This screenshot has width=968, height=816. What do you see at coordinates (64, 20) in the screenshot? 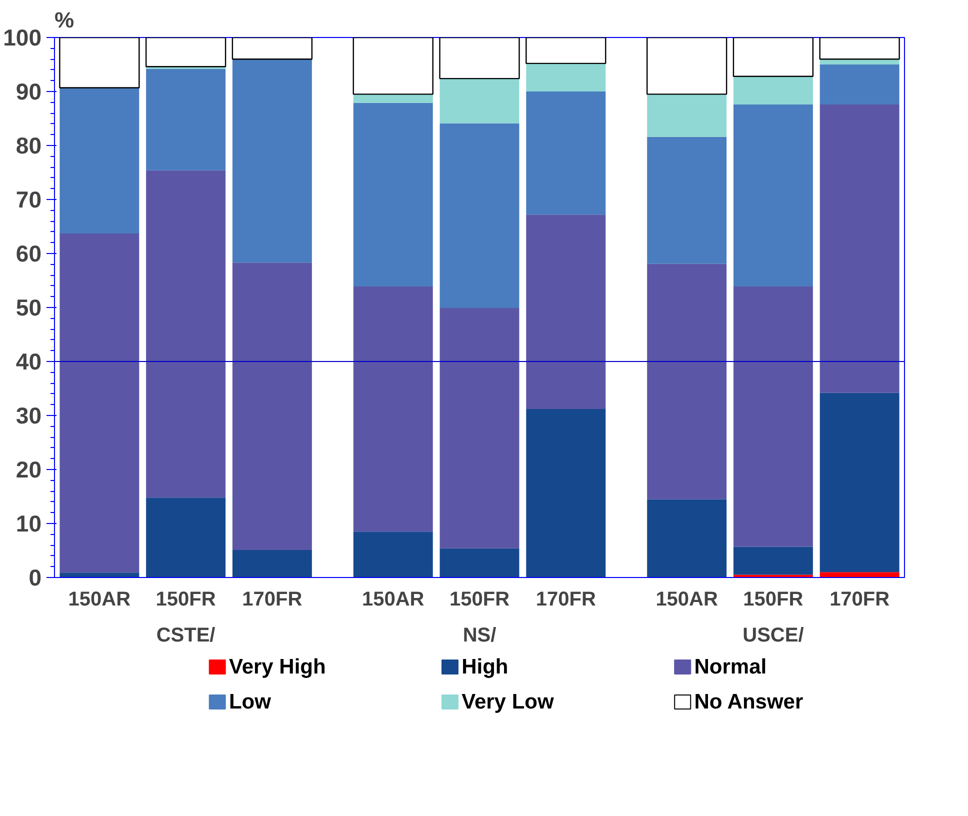
I see `y-axis-title: %` at bounding box center [64, 20].